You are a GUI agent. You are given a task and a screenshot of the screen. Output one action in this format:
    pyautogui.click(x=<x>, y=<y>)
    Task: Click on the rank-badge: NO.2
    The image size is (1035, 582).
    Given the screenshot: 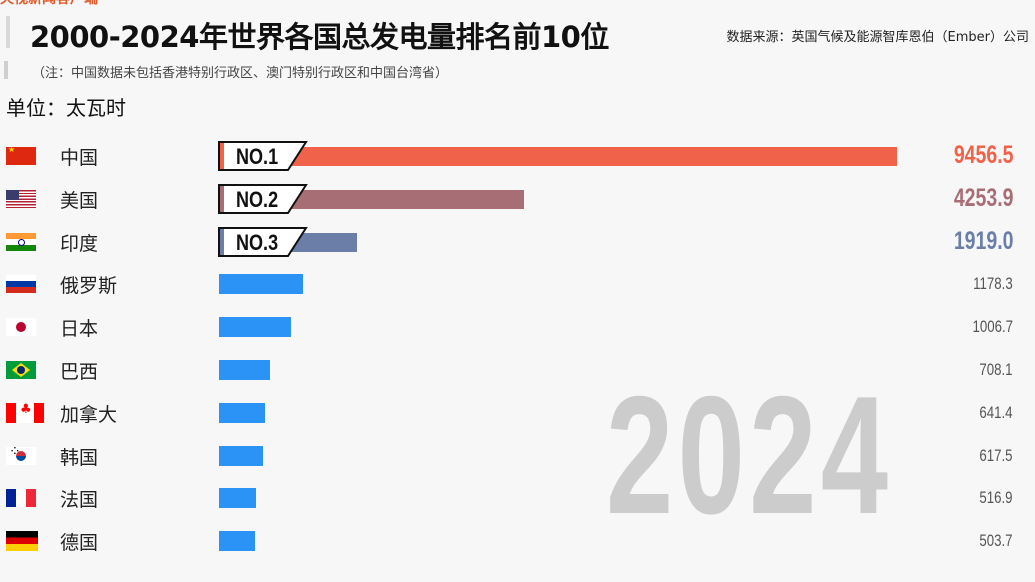 What is the action you would take?
    pyautogui.click(x=263, y=198)
    